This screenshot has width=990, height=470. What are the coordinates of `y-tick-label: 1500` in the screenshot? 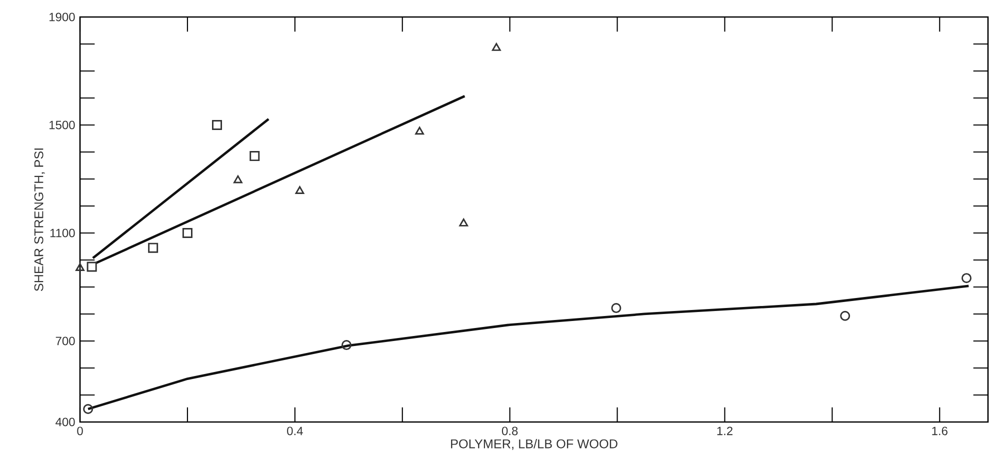 It's located at (62, 125).